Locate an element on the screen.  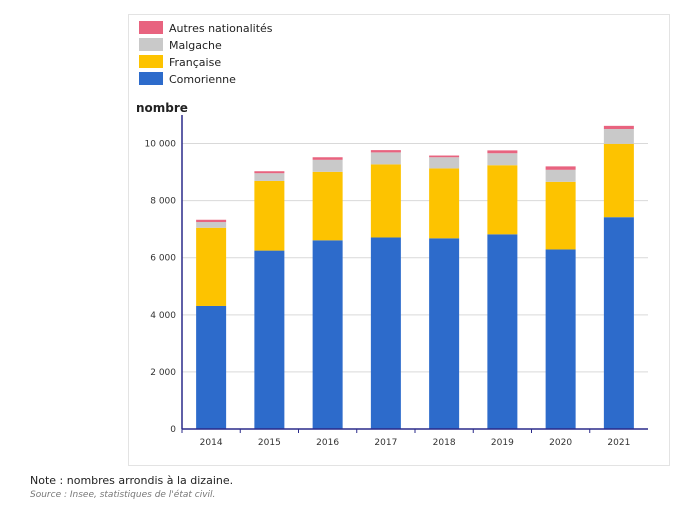
x-tick-label: 2020 is located at coordinates (560, 443).